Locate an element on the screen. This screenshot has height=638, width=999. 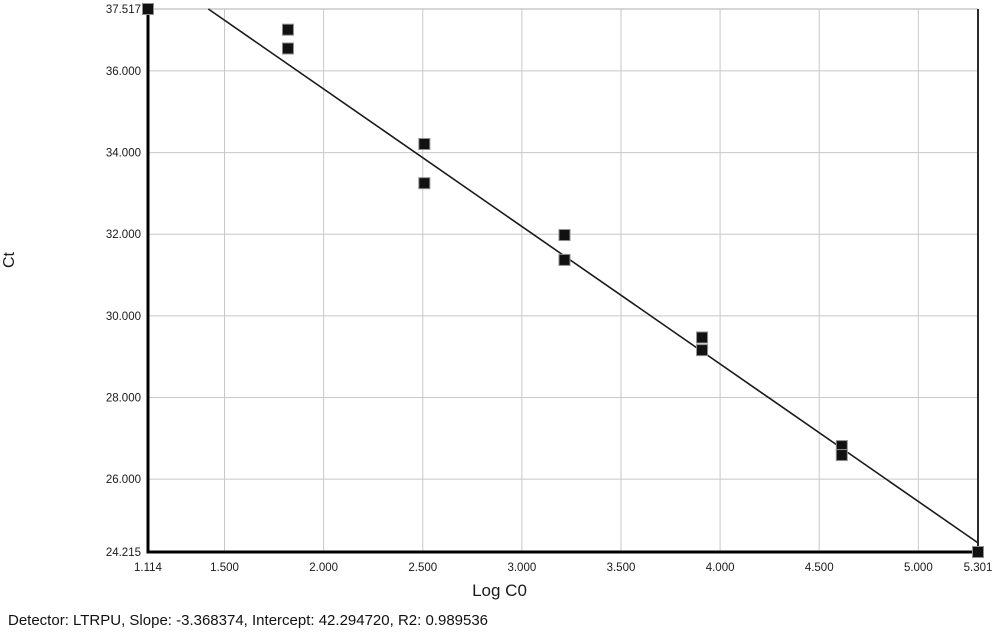
x-tick-label: 3.000 is located at coordinates (521, 568).